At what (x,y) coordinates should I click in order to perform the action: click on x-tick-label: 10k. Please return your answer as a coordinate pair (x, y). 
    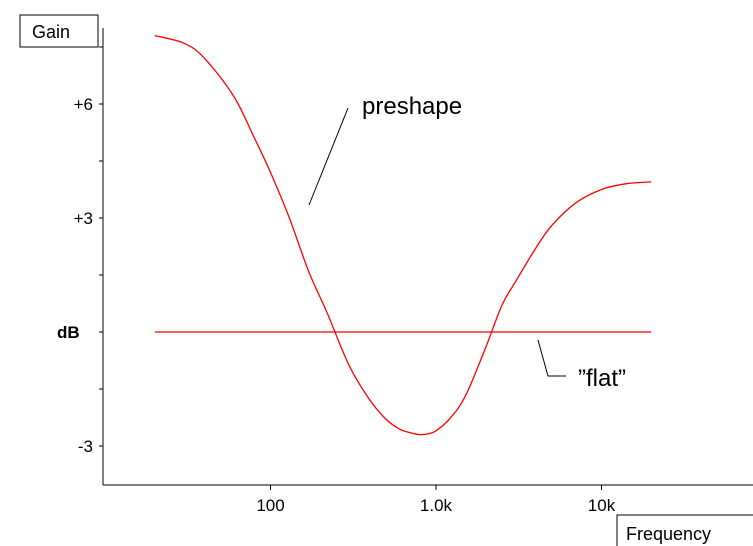
    Looking at the image, I should click on (602, 505).